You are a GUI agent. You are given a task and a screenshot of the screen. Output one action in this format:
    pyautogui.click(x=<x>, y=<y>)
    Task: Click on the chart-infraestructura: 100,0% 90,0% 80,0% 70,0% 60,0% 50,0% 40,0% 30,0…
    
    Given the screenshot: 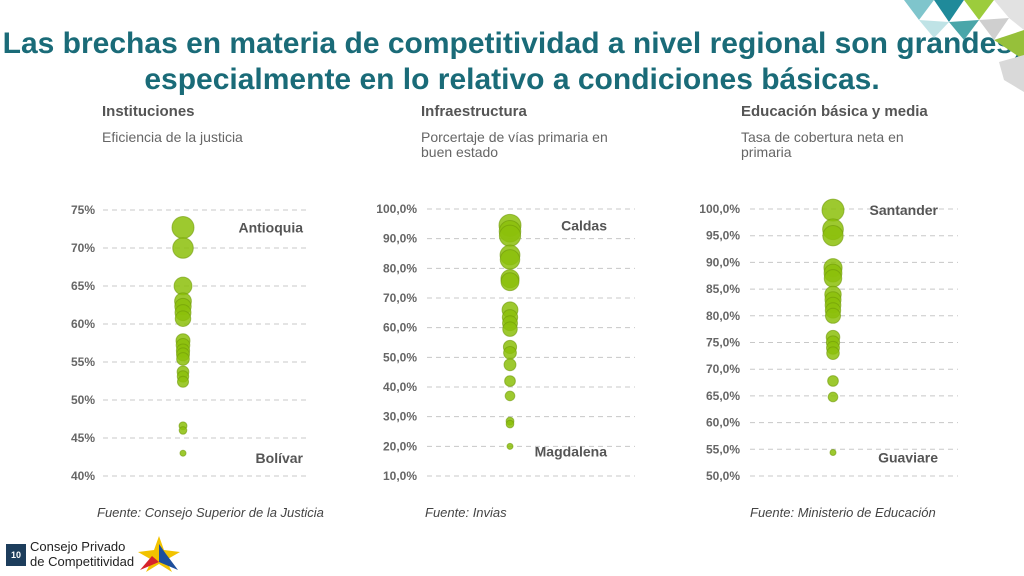 What is the action you would take?
    pyautogui.click(x=505, y=342)
    